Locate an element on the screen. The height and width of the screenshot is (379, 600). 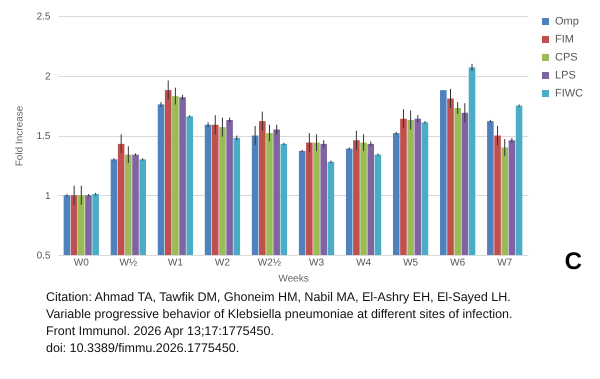
y-tick-label: 1.5 is located at coordinates (43, 136).